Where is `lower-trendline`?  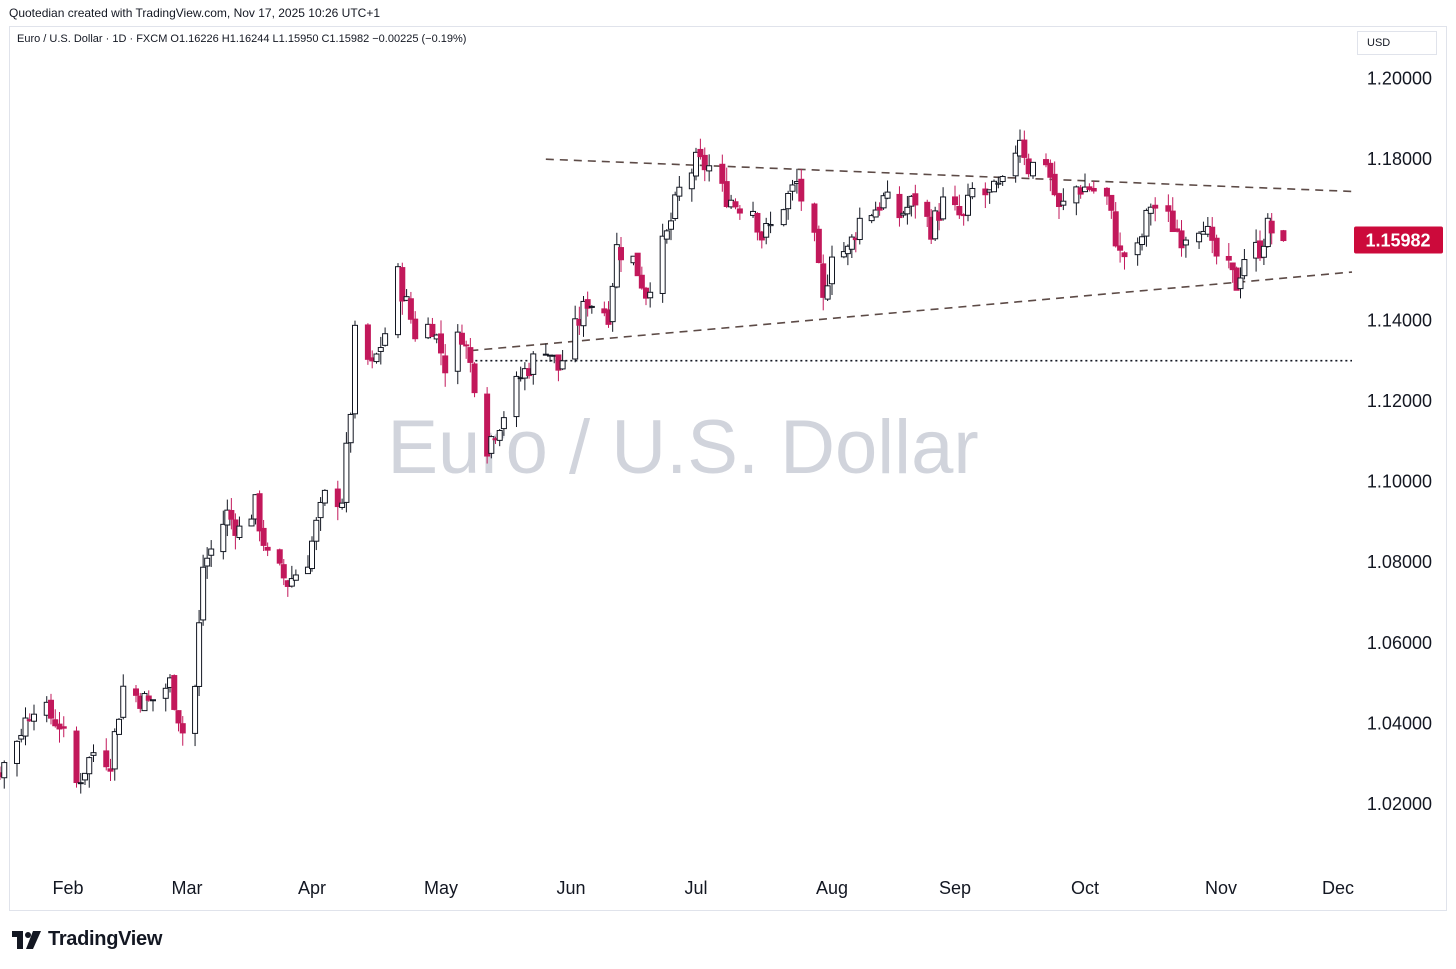 lower-trendline is located at coordinates (911, 311).